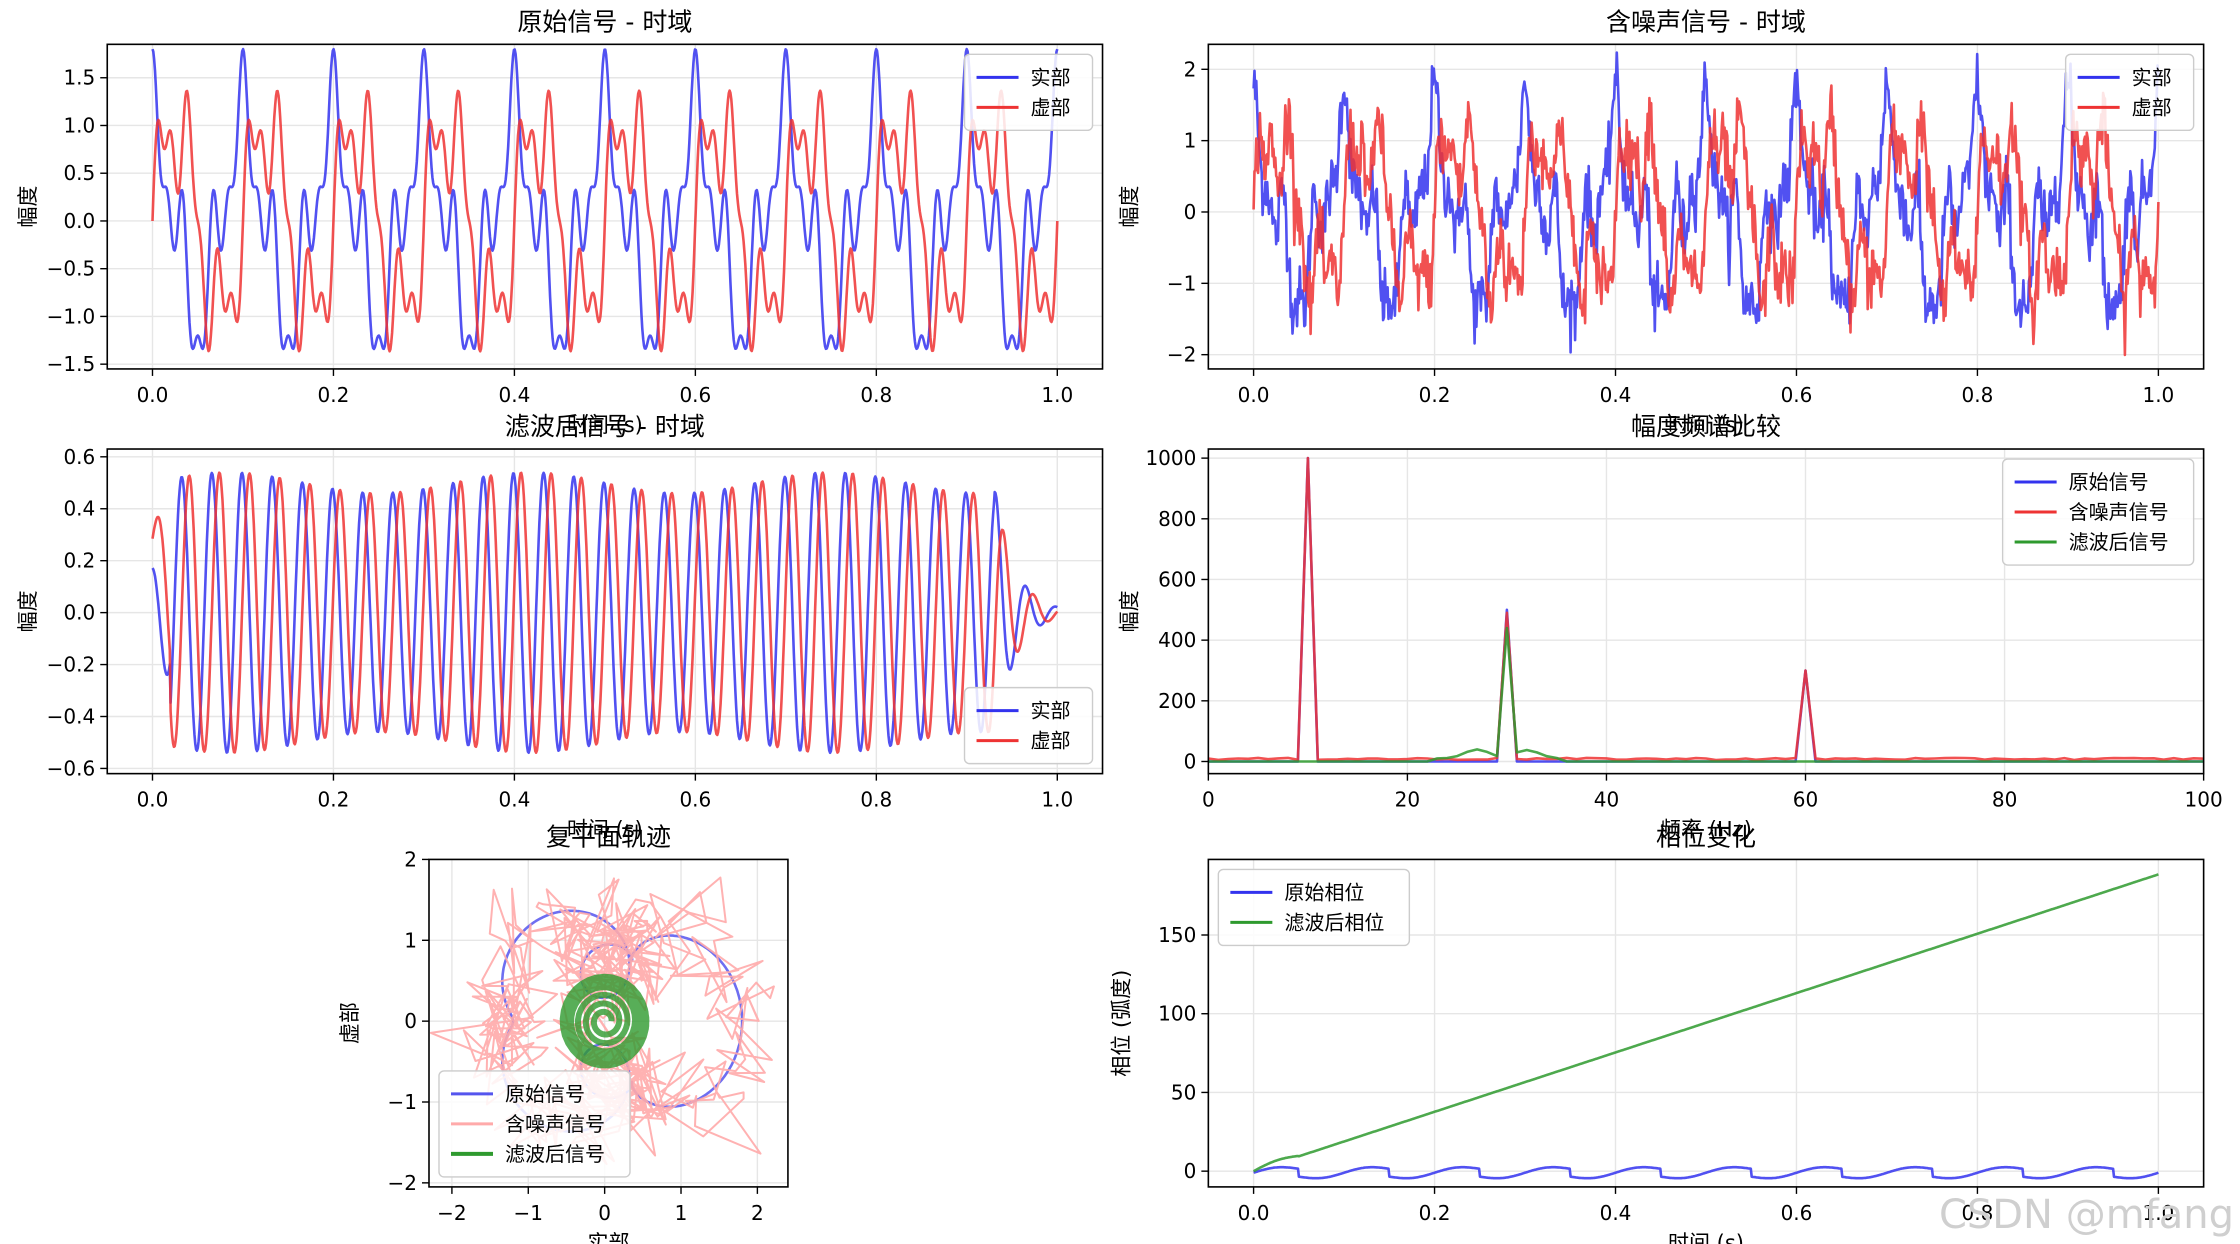  I want to click on y-tick-label: 400, so click(1177, 640).